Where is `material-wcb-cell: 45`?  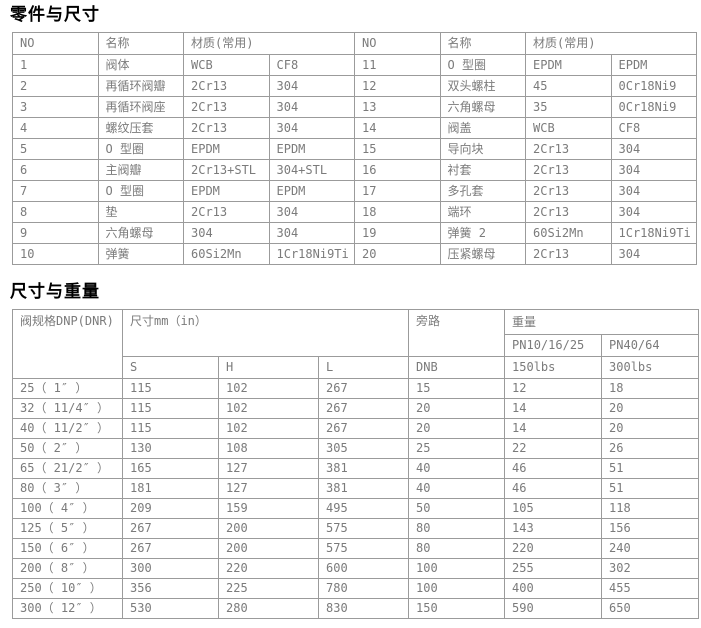
material-wcb-cell: 45 is located at coordinates (568, 86).